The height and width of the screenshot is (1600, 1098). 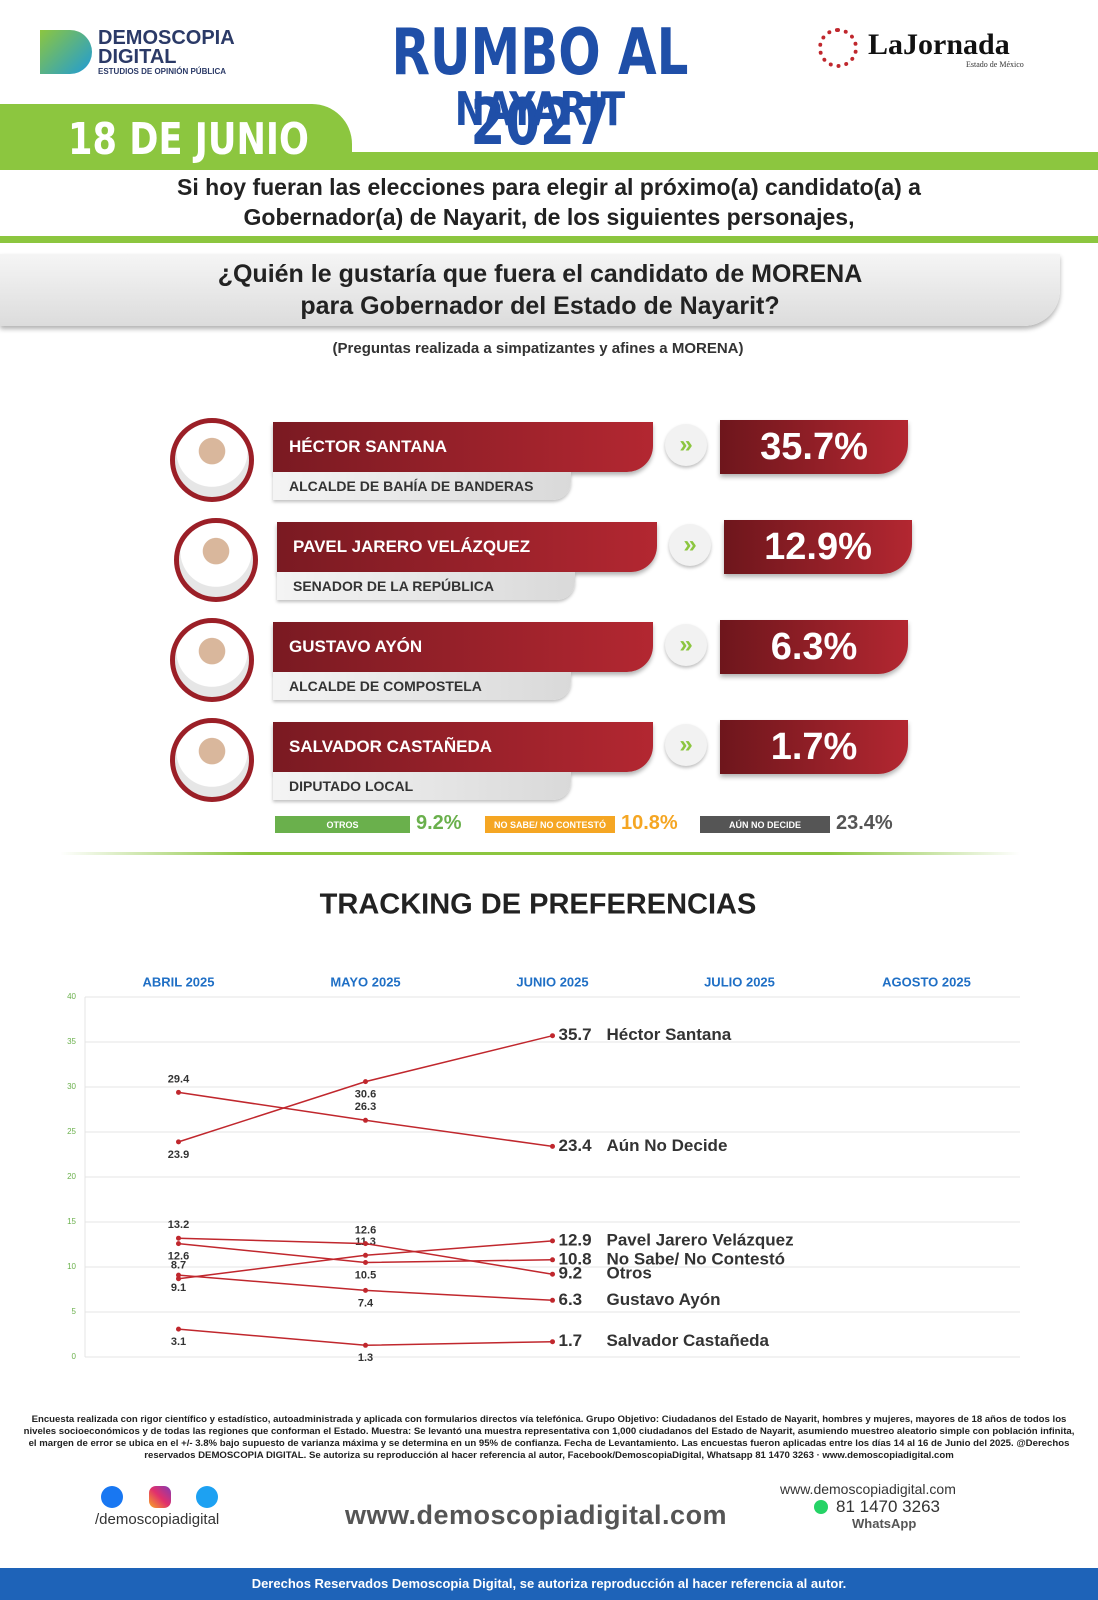 What do you see at coordinates (74, 1356) in the screenshot?
I see `y-tick-label: 0` at bounding box center [74, 1356].